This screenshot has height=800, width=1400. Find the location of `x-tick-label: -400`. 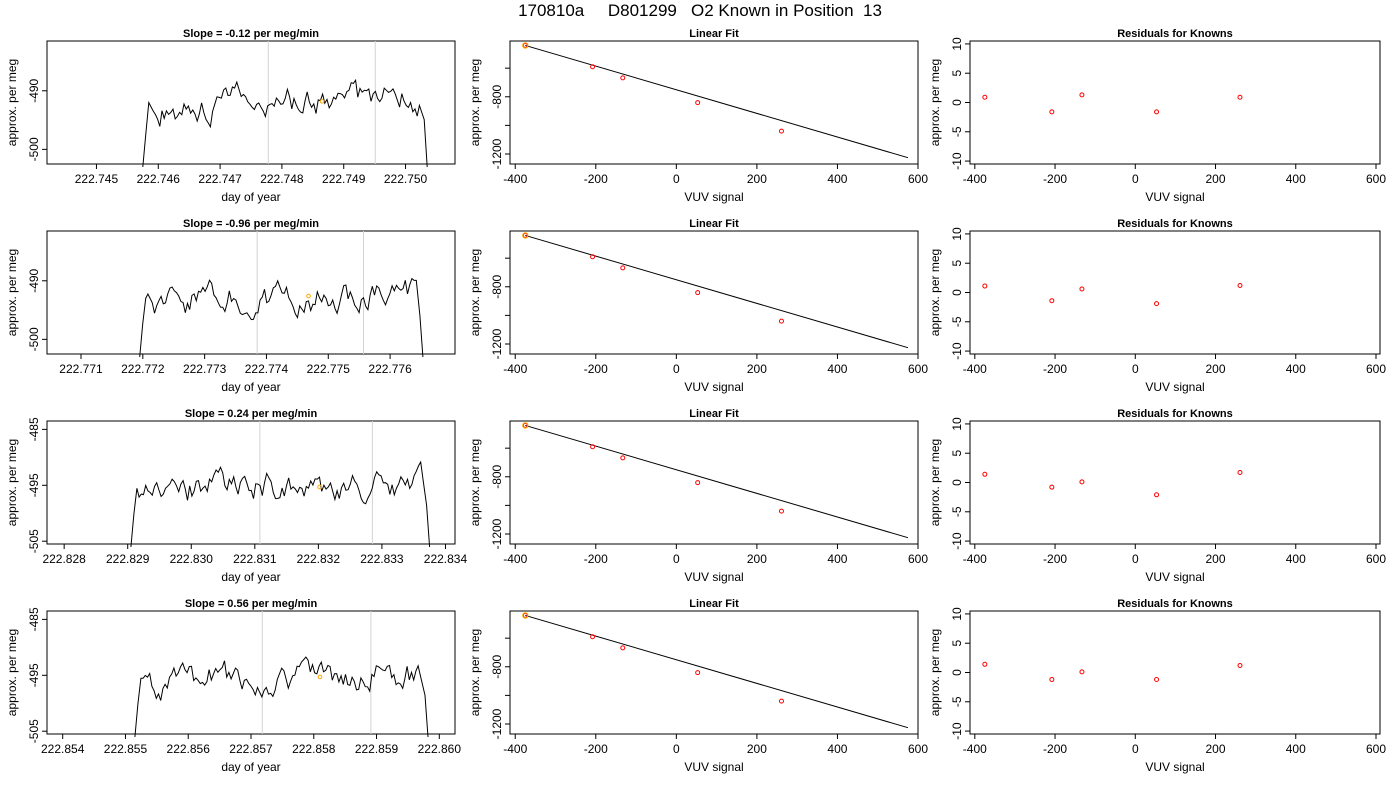

x-tick-label: -400 is located at coordinates (975, 369).